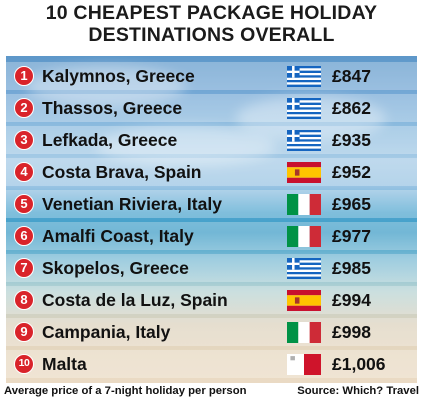 Image resolution: width=423 pixels, height=400 pixels. Describe the element at coordinates (351, 140) in the screenshot. I see `price-value: £935` at that location.